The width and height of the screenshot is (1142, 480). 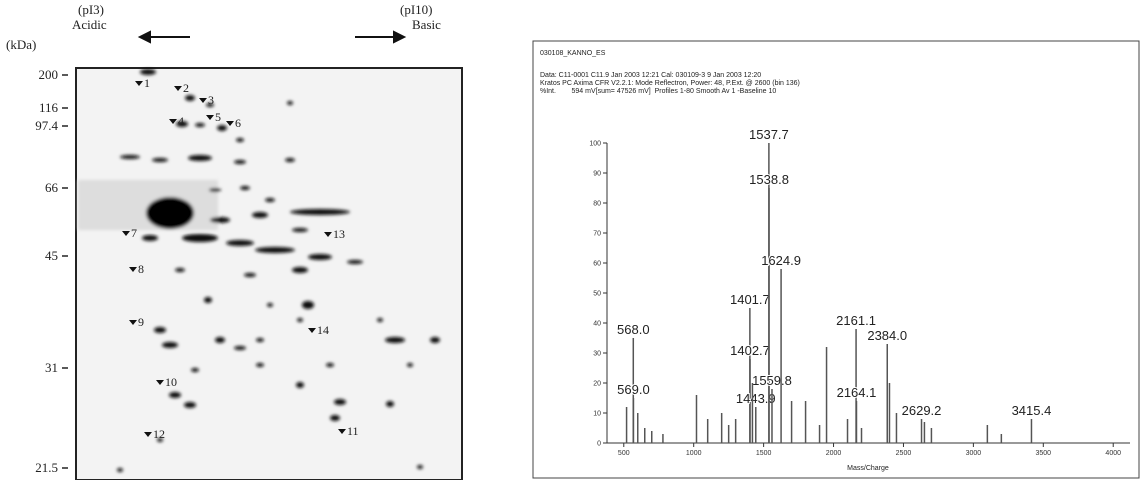 What do you see at coordinates (218, 117) in the screenshot?
I see `spot-label: 5` at bounding box center [218, 117].